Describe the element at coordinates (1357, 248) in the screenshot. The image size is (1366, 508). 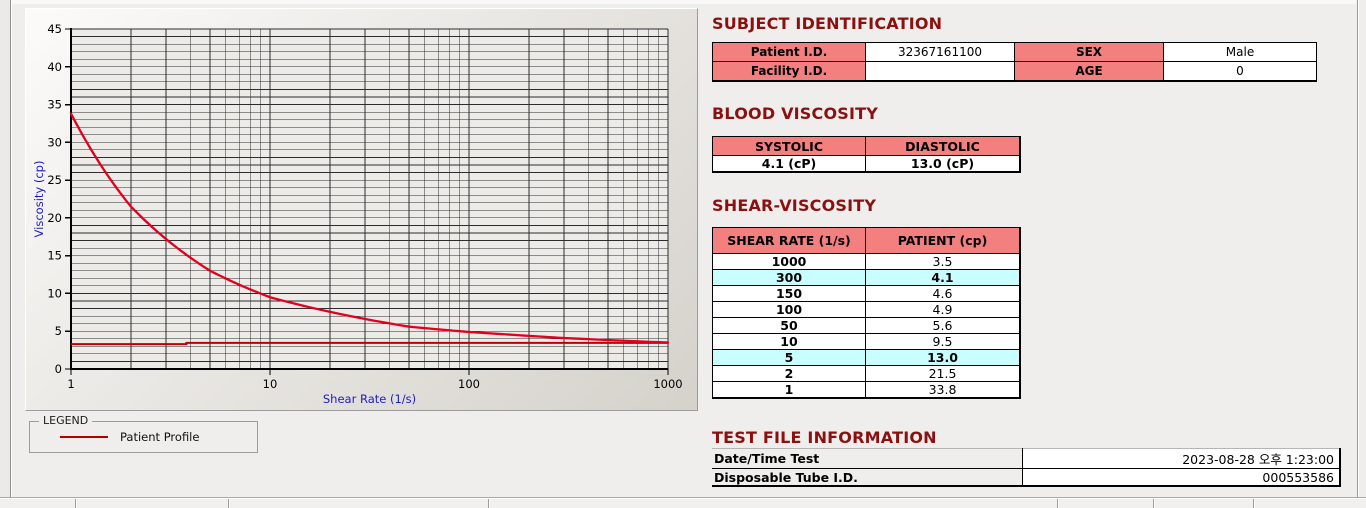
I see `window-right-edge` at that location.